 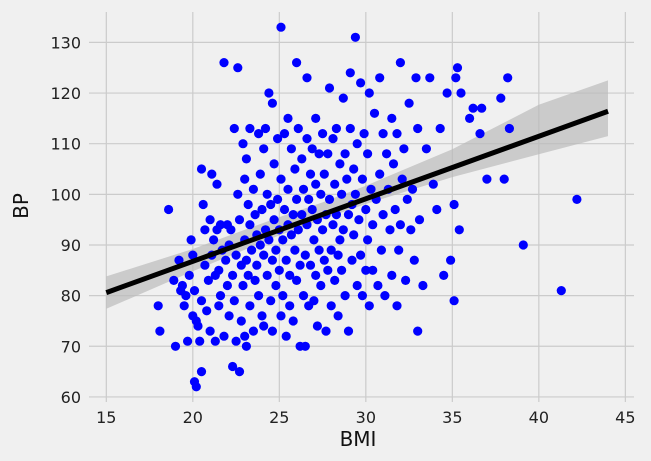 What do you see at coordinates (21, 206) in the screenshot?
I see `y-axis-title: BP` at bounding box center [21, 206].